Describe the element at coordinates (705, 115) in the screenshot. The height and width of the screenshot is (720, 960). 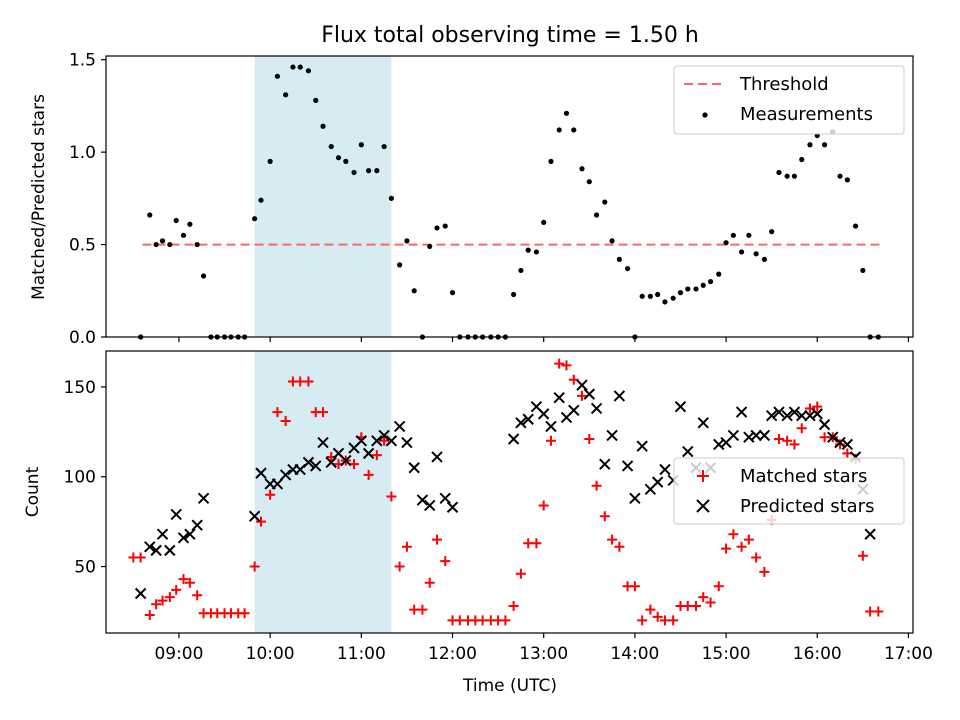
I see `legend-measurements-swatch` at that location.